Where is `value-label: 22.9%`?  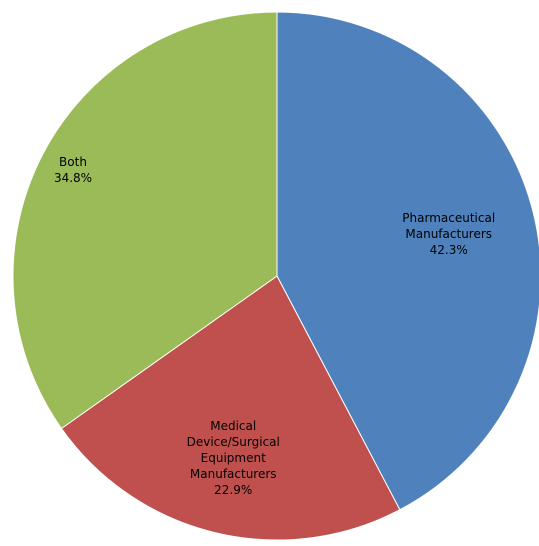
value-label: 22.9% is located at coordinates (233, 490).